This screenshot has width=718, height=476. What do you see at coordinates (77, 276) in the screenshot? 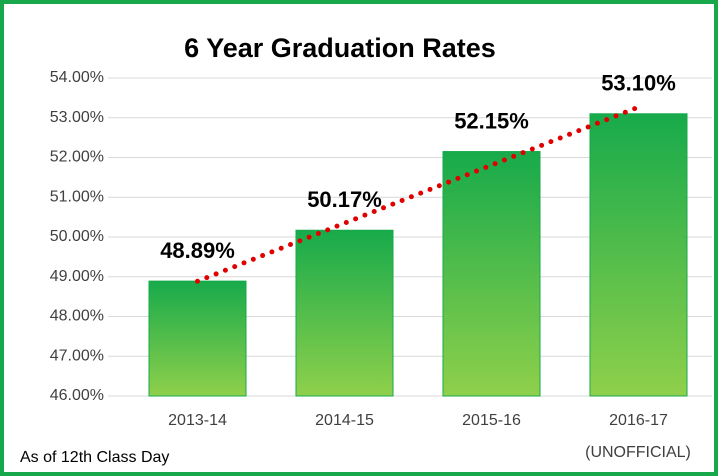
I see `y-tick-label: 49.00%` at bounding box center [77, 276].